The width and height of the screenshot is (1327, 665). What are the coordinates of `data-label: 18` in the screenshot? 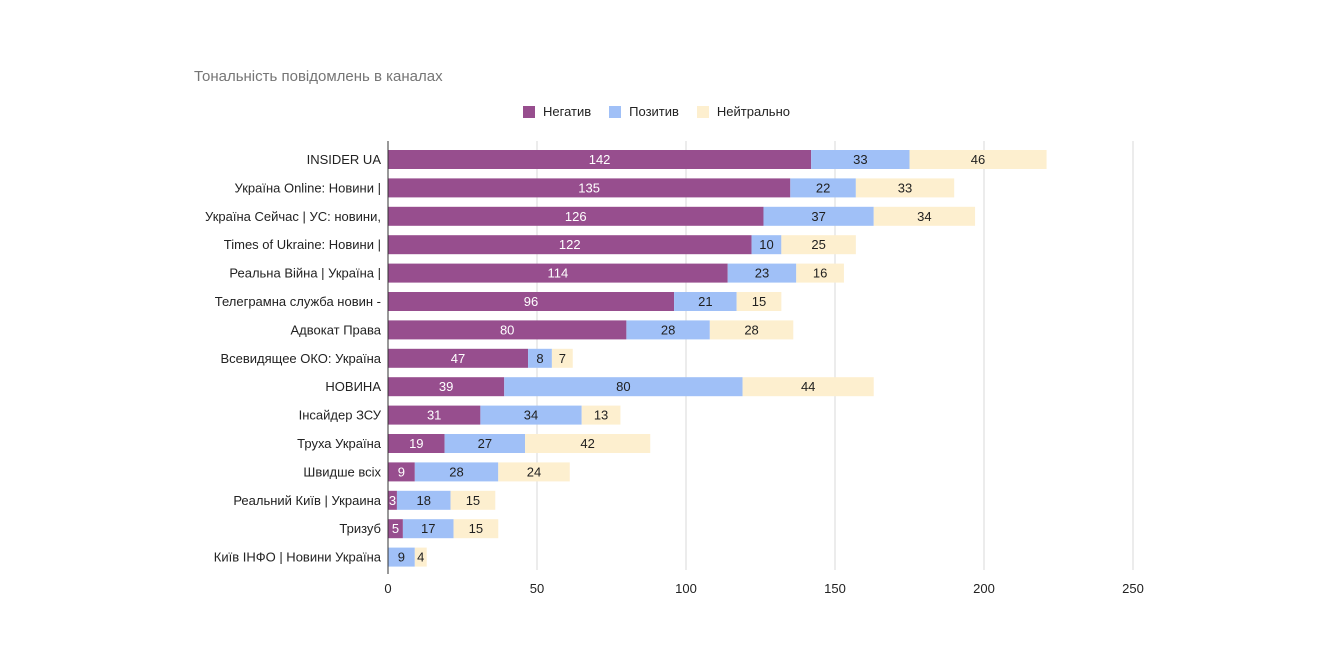 It's located at (424, 500).